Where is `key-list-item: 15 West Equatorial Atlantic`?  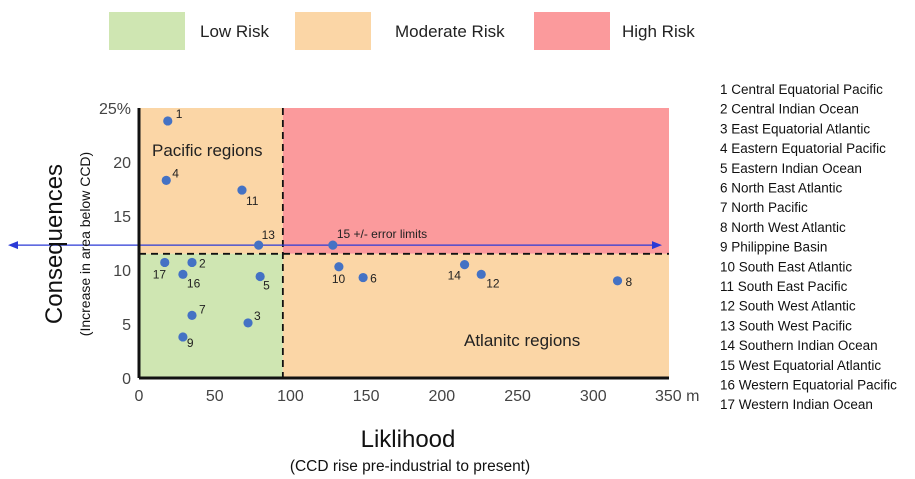 key-list-item: 15 West Equatorial Atlantic is located at coordinates (800, 365).